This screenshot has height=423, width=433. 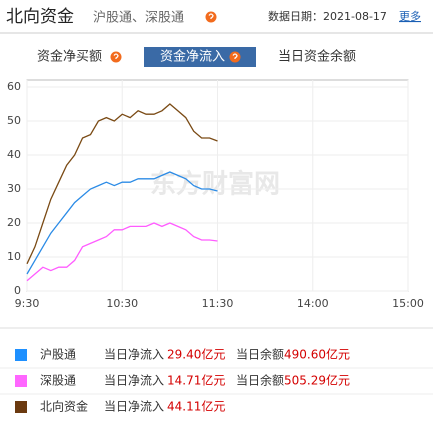 I want to click on balance-value: 490.60亿元, so click(x=317, y=354).